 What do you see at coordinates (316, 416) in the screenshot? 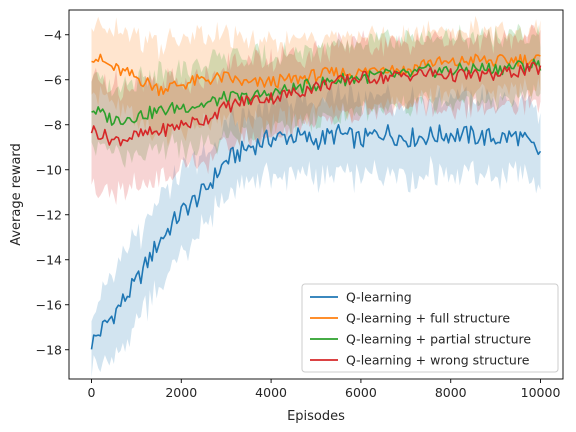
I see `x-axis-label: Episodes` at bounding box center [316, 416].